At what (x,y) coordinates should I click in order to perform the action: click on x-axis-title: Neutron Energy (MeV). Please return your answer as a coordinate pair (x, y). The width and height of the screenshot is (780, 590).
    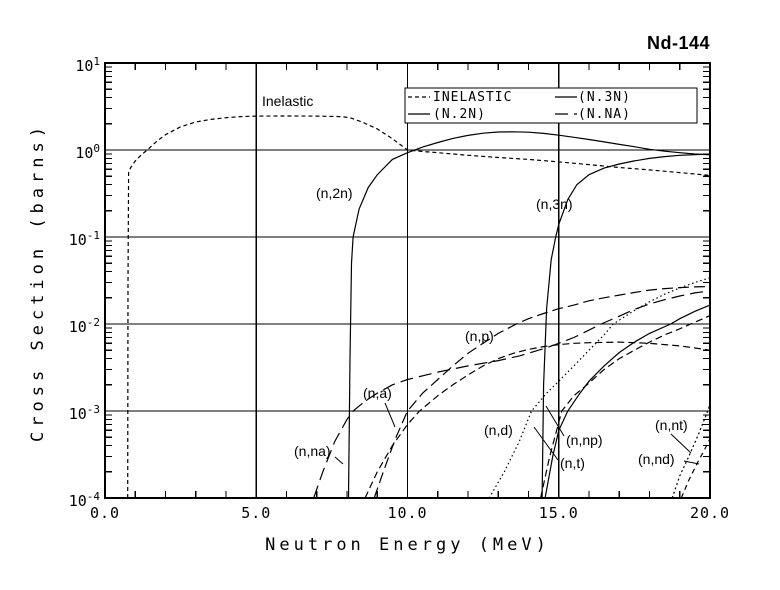
    Looking at the image, I should click on (407, 545).